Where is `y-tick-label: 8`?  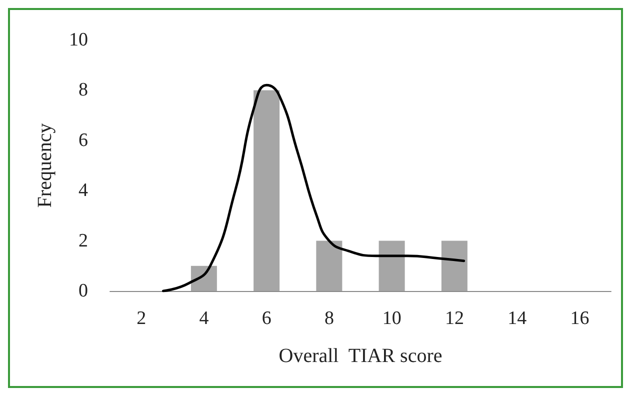
y-tick-label: 8 is located at coordinates (83, 90).